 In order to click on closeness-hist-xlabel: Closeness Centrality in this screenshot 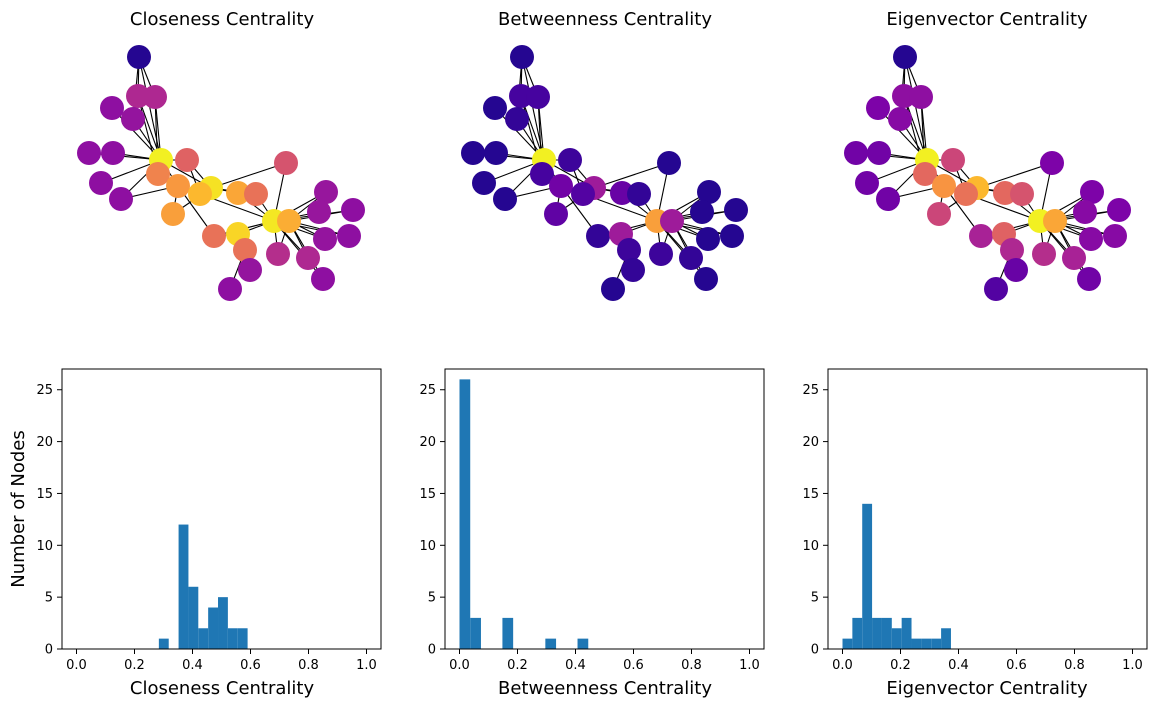, I will do `click(222, 688)`.